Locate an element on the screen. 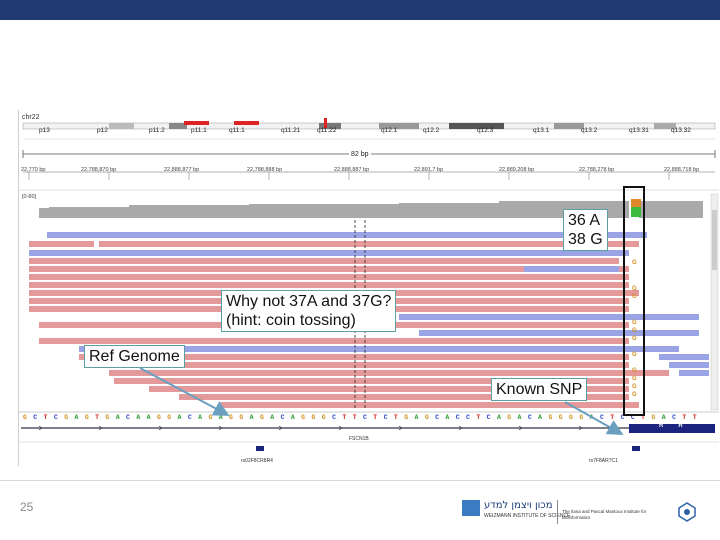 The width and height of the screenshot is (720, 540). chromosome-label: chr22 is located at coordinates (31, 117).